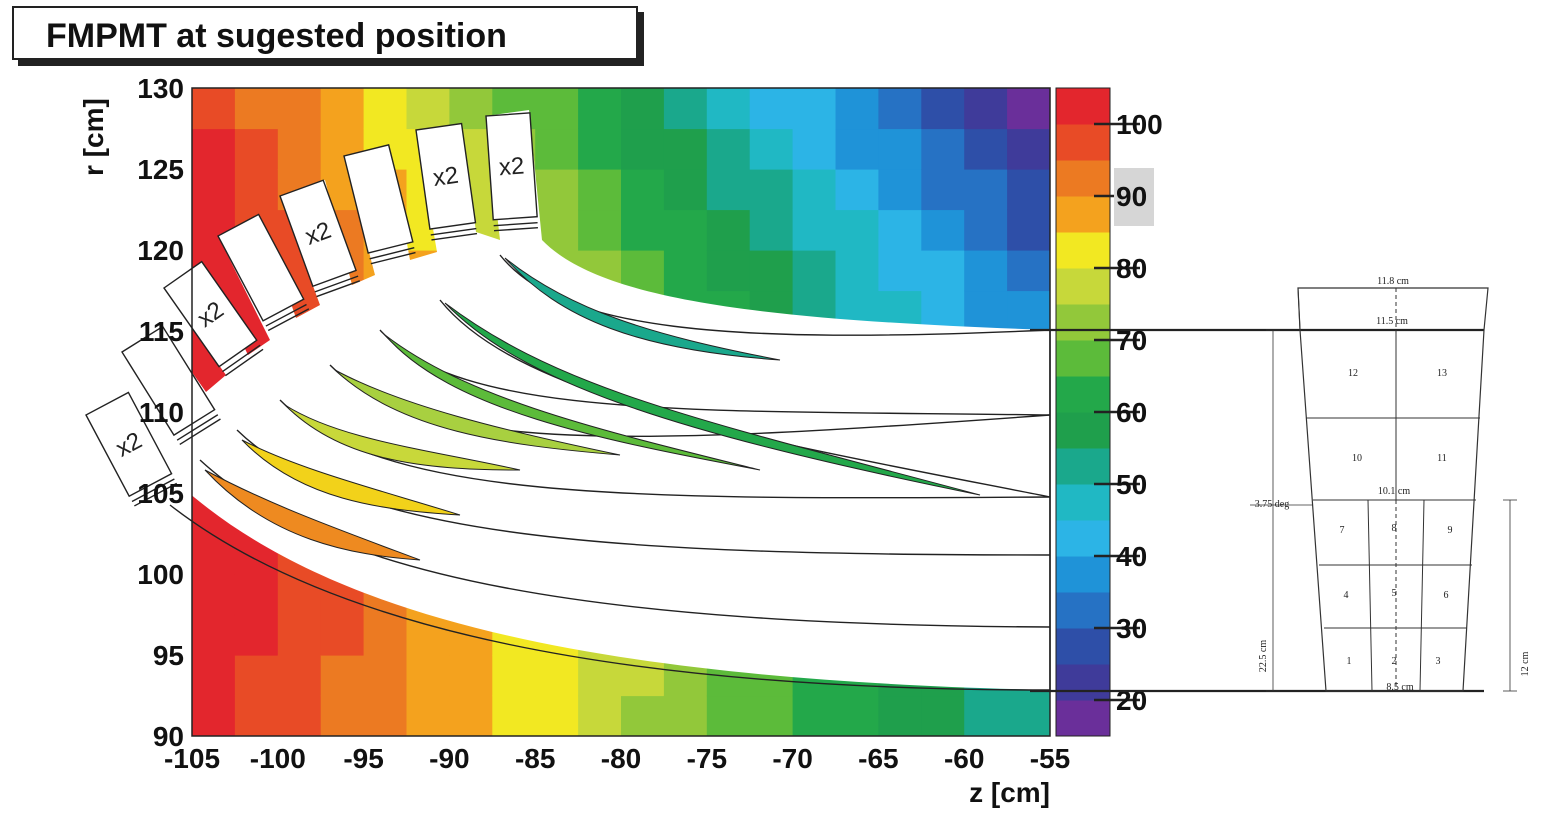  I want to click on y-axis-label: r [cm], so click(93, 137).